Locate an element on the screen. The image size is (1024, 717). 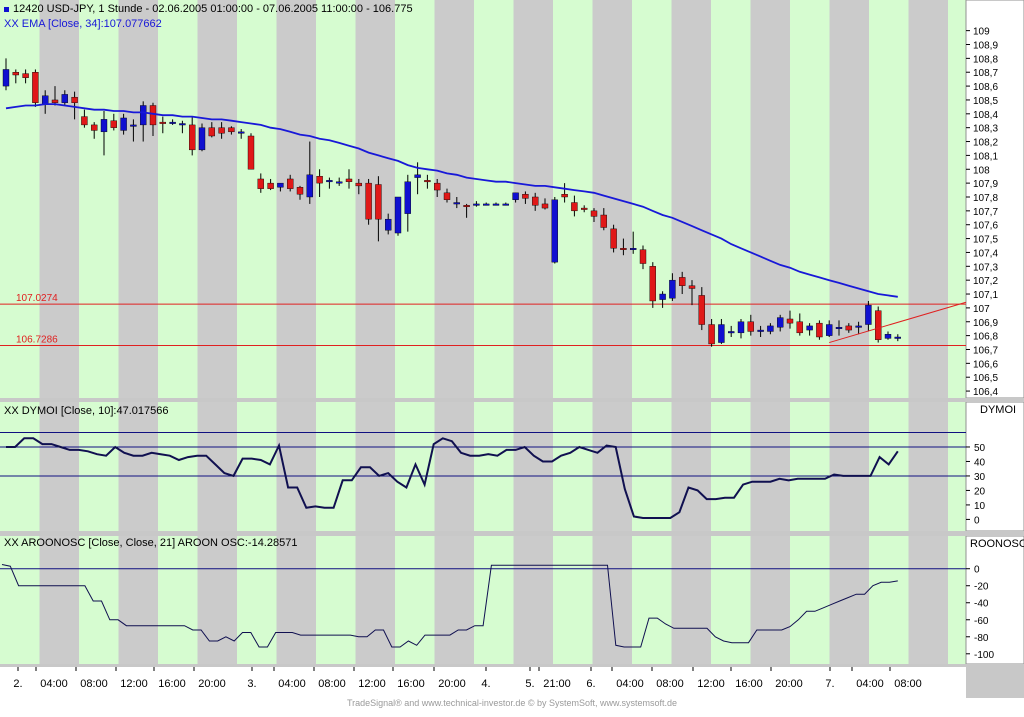
time-tick-label: 21:00 is located at coordinates (557, 684).